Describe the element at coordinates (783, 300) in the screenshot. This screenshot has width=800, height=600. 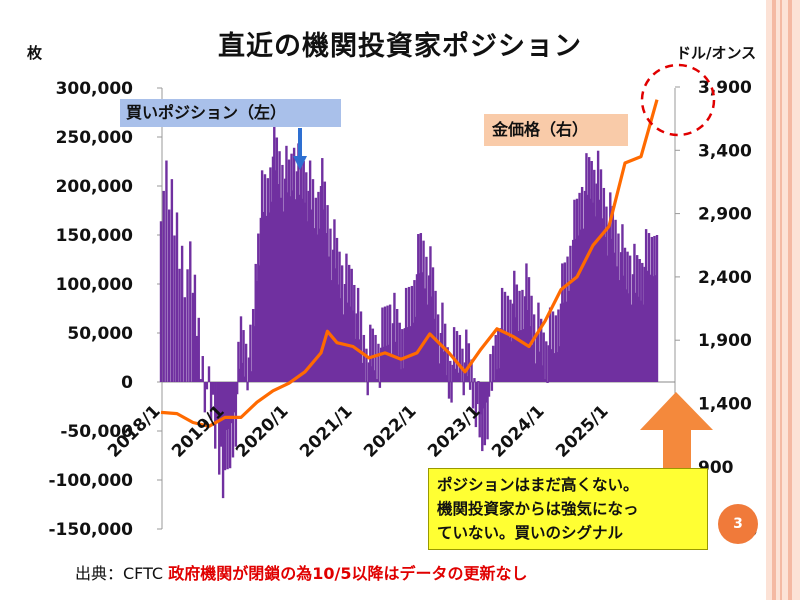
I see `slide-right-decoration` at that location.